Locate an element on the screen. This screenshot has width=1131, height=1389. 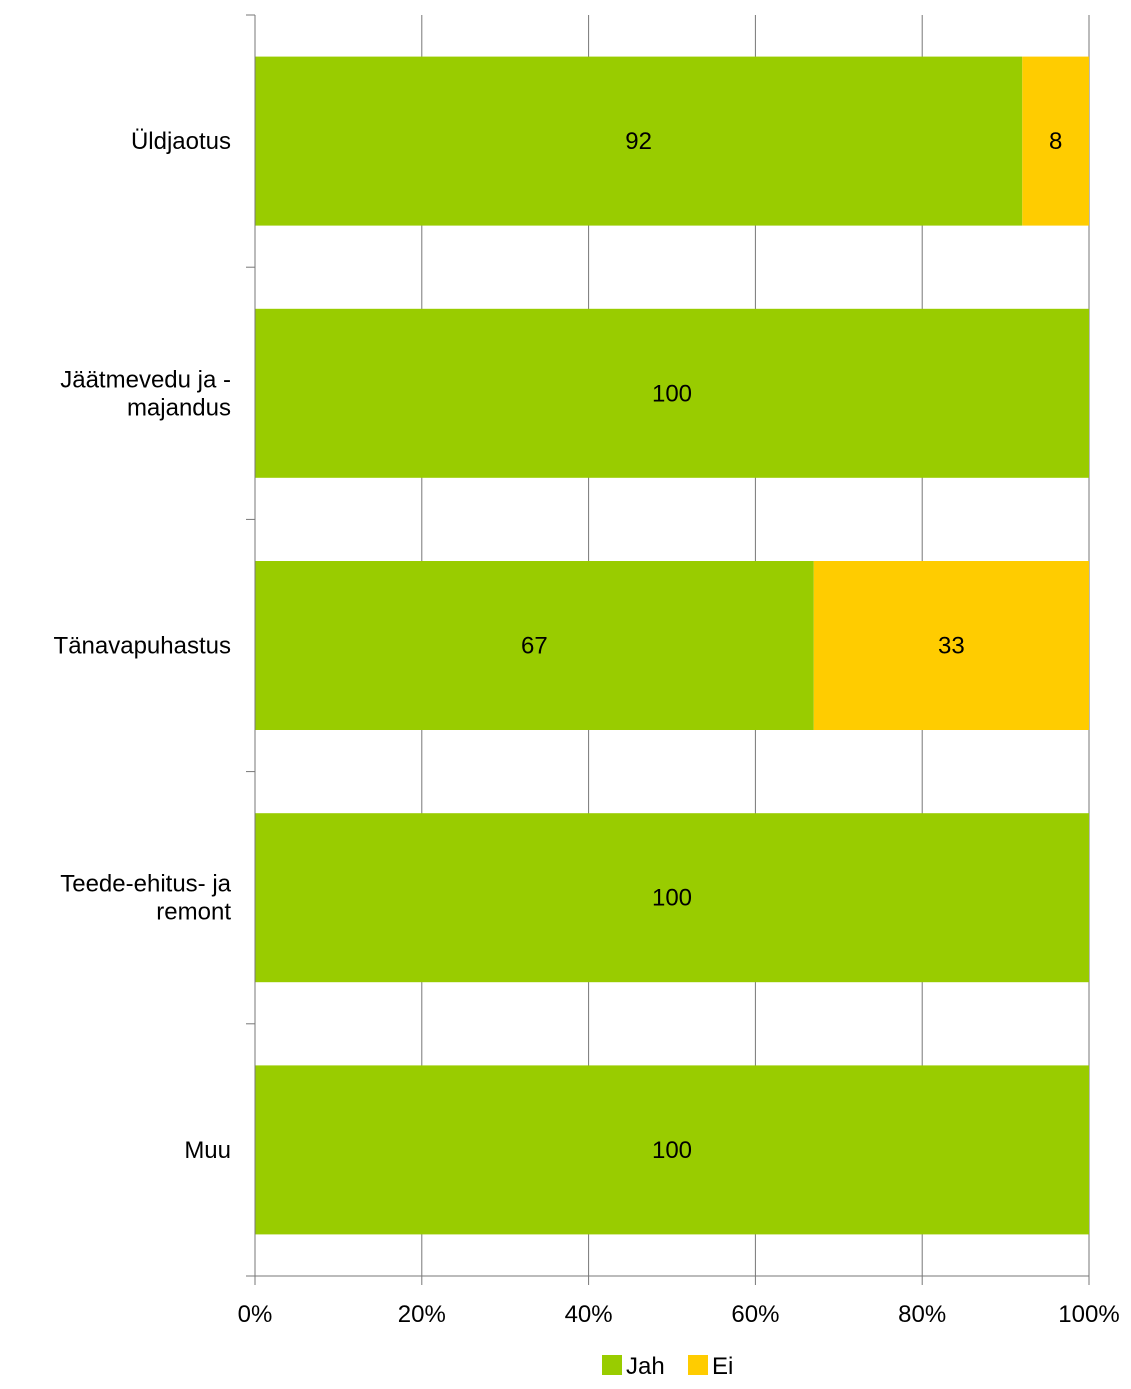
category-label: Muu is located at coordinates (207, 1150).